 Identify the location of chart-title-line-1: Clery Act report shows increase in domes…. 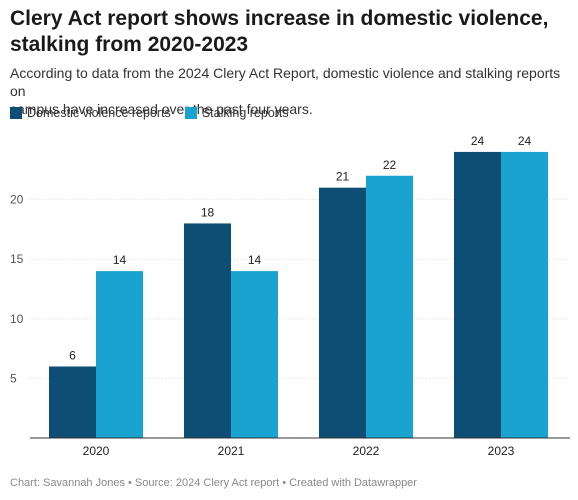
(279, 18).